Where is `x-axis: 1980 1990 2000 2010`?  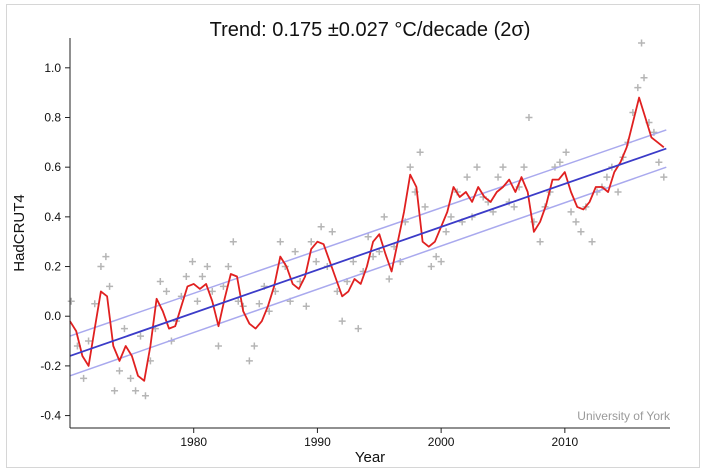 x-axis: 1980 1990 2000 2010 is located at coordinates (370, 438).